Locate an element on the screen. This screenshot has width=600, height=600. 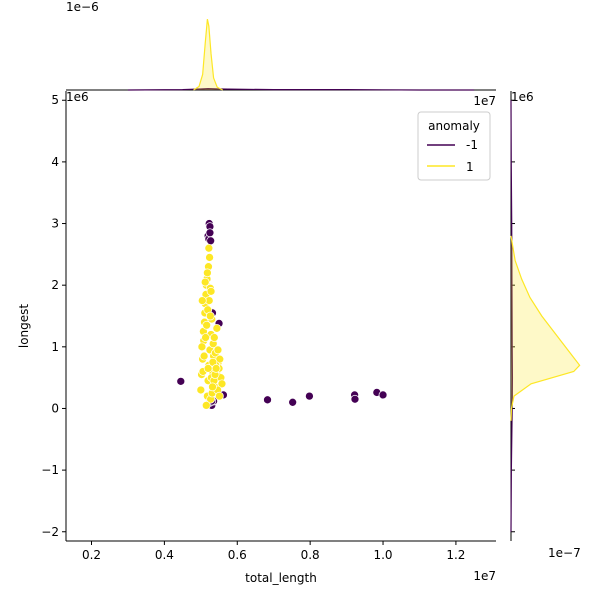
x-tick-label: 0.2 is located at coordinates (91, 555).